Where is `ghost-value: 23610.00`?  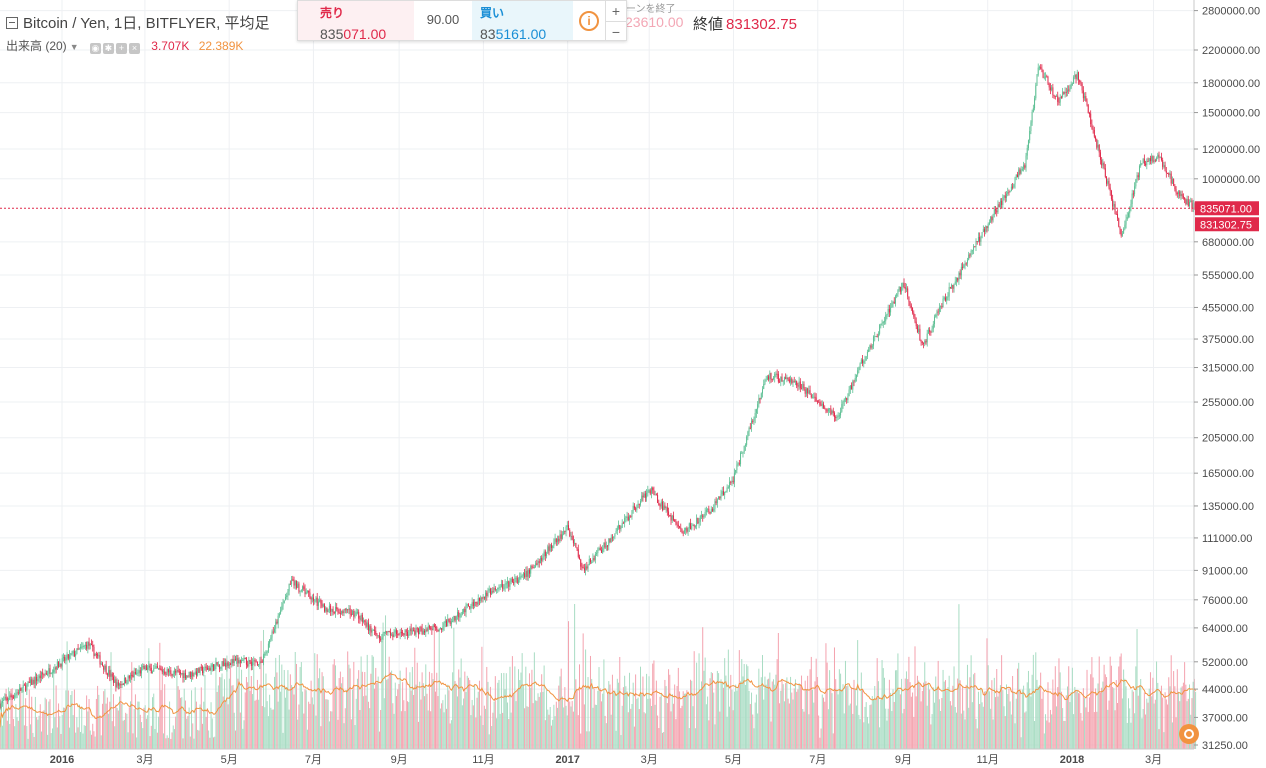
ghost-value: 23610.00 is located at coordinates (654, 22).